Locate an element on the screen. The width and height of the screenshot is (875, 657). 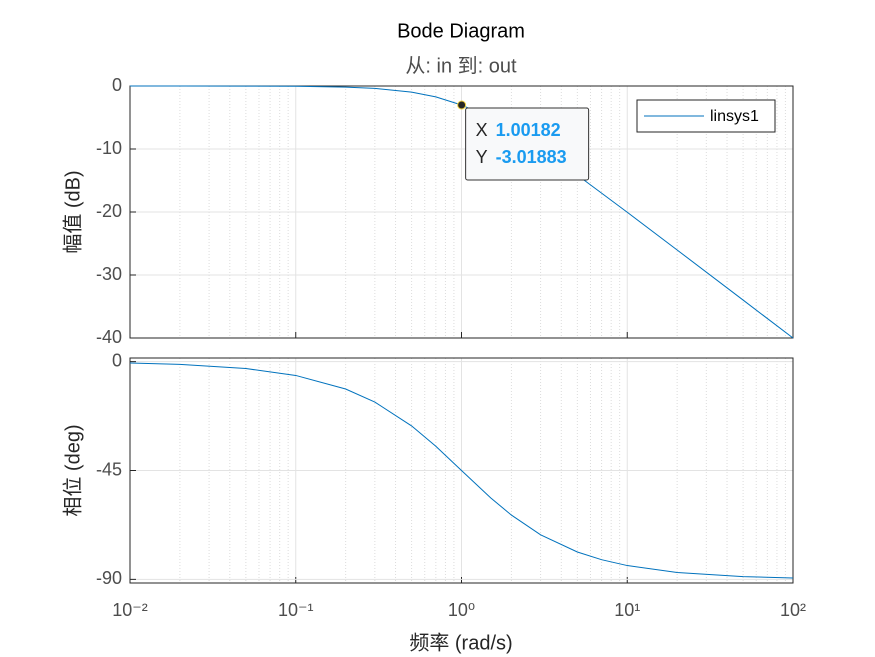
datatip-y-label: Y is located at coordinates (482, 157).